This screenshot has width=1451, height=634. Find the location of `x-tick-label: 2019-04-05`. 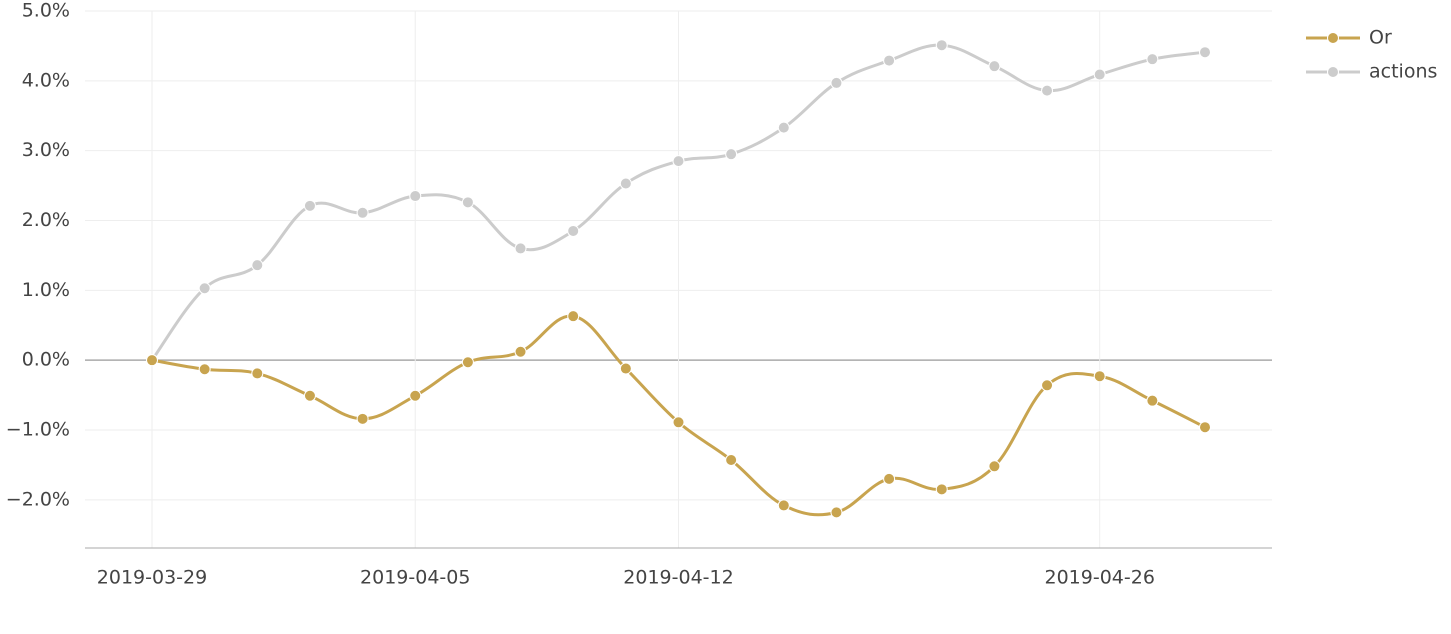

x-tick-label: 2019-04-05 is located at coordinates (415, 578).